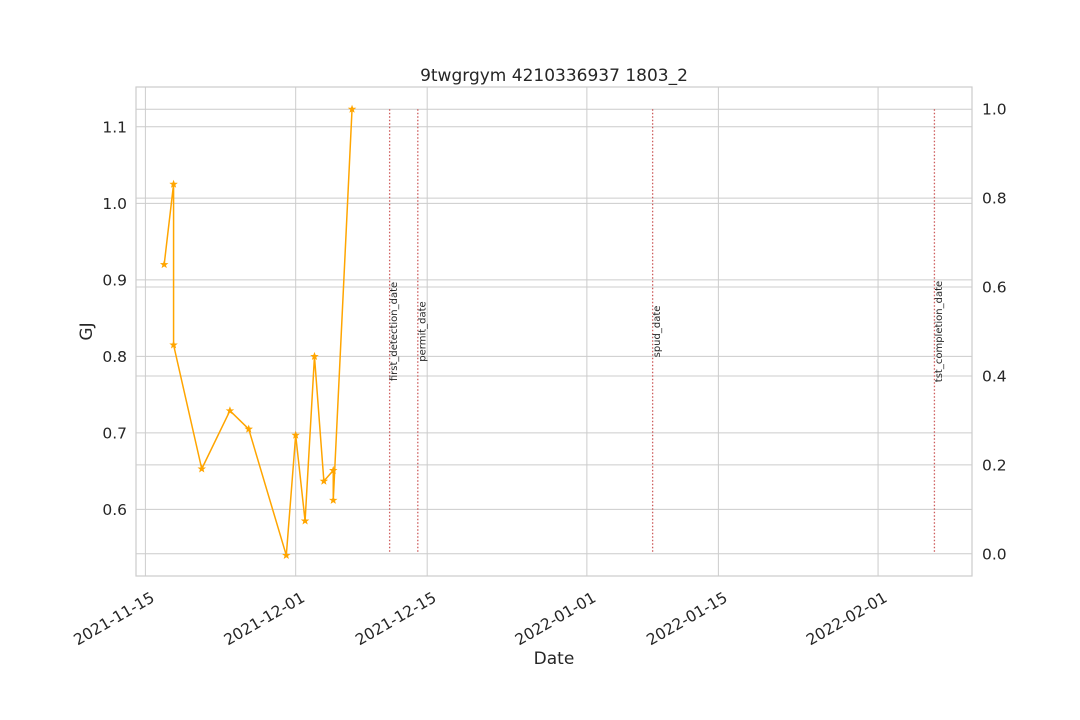 This screenshot has width=1080, height=720. What do you see at coordinates (846, 619) in the screenshot?
I see `x-tick-label: 2022-02-01` at bounding box center [846, 619].